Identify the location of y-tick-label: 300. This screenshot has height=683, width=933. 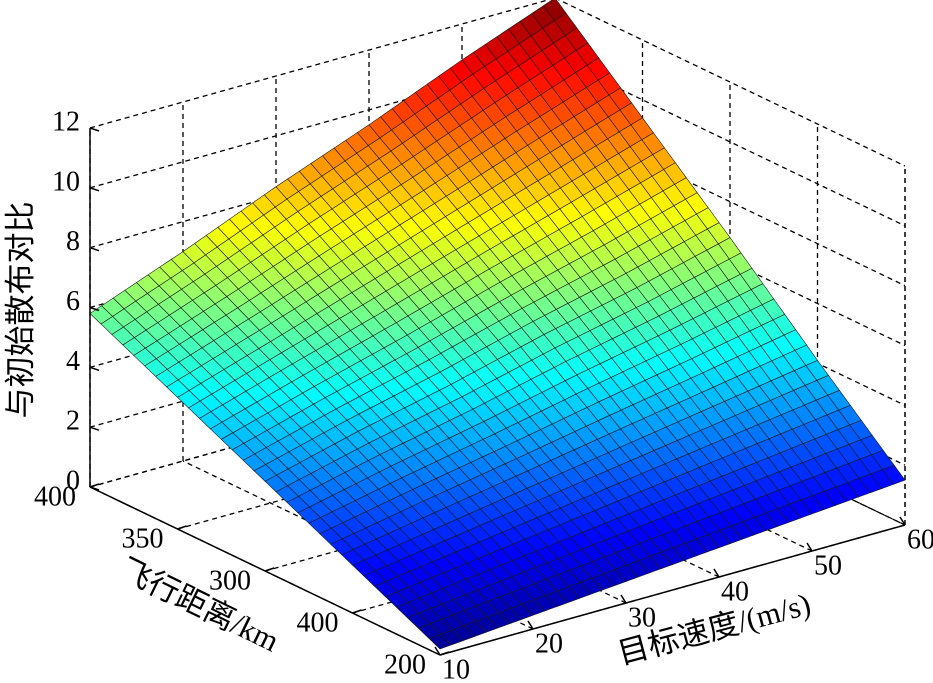
(230, 580).